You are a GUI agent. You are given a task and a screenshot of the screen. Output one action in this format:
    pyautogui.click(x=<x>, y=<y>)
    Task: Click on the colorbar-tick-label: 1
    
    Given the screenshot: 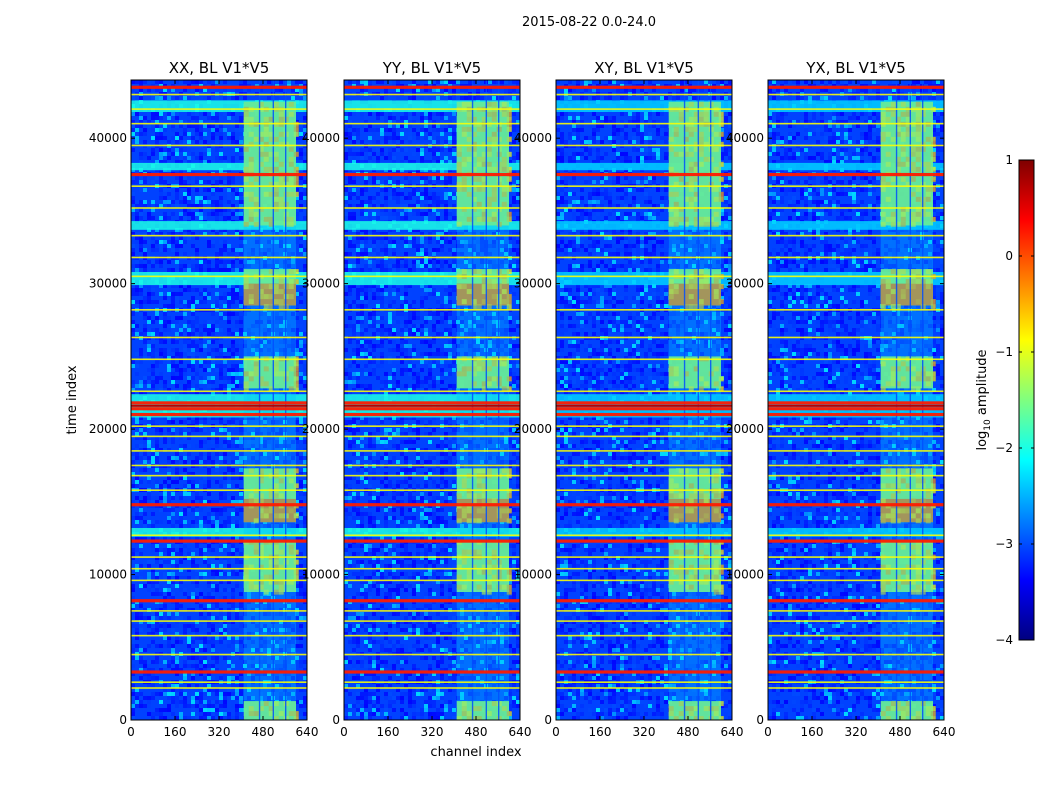 What is the action you would take?
    pyautogui.click(x=1009, y=160)
    